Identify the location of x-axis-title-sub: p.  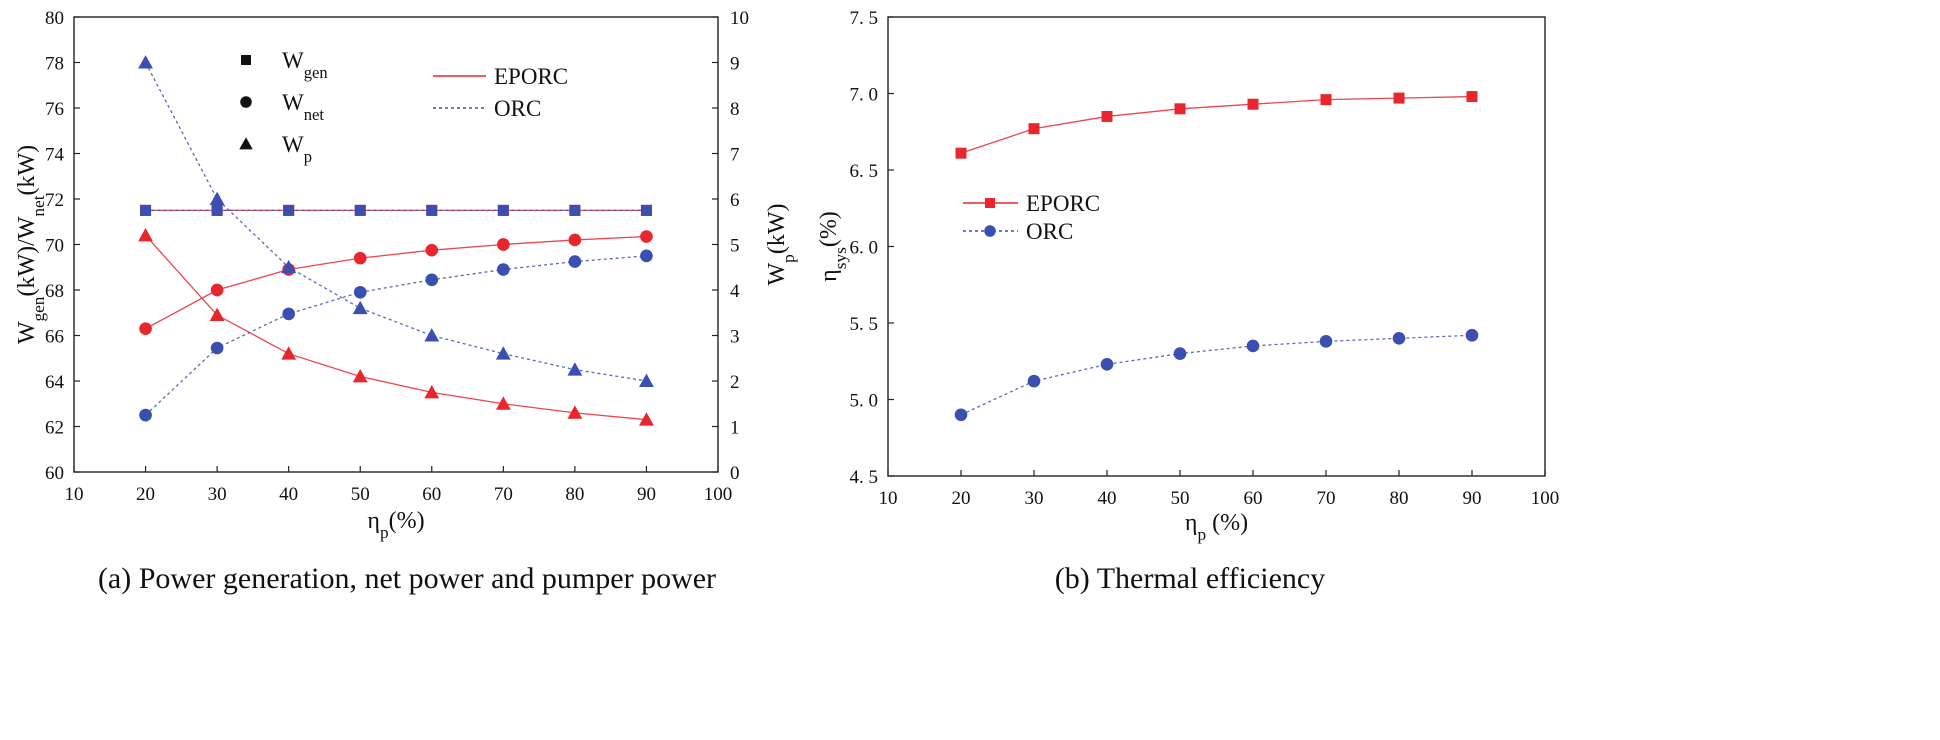
(384, 532).